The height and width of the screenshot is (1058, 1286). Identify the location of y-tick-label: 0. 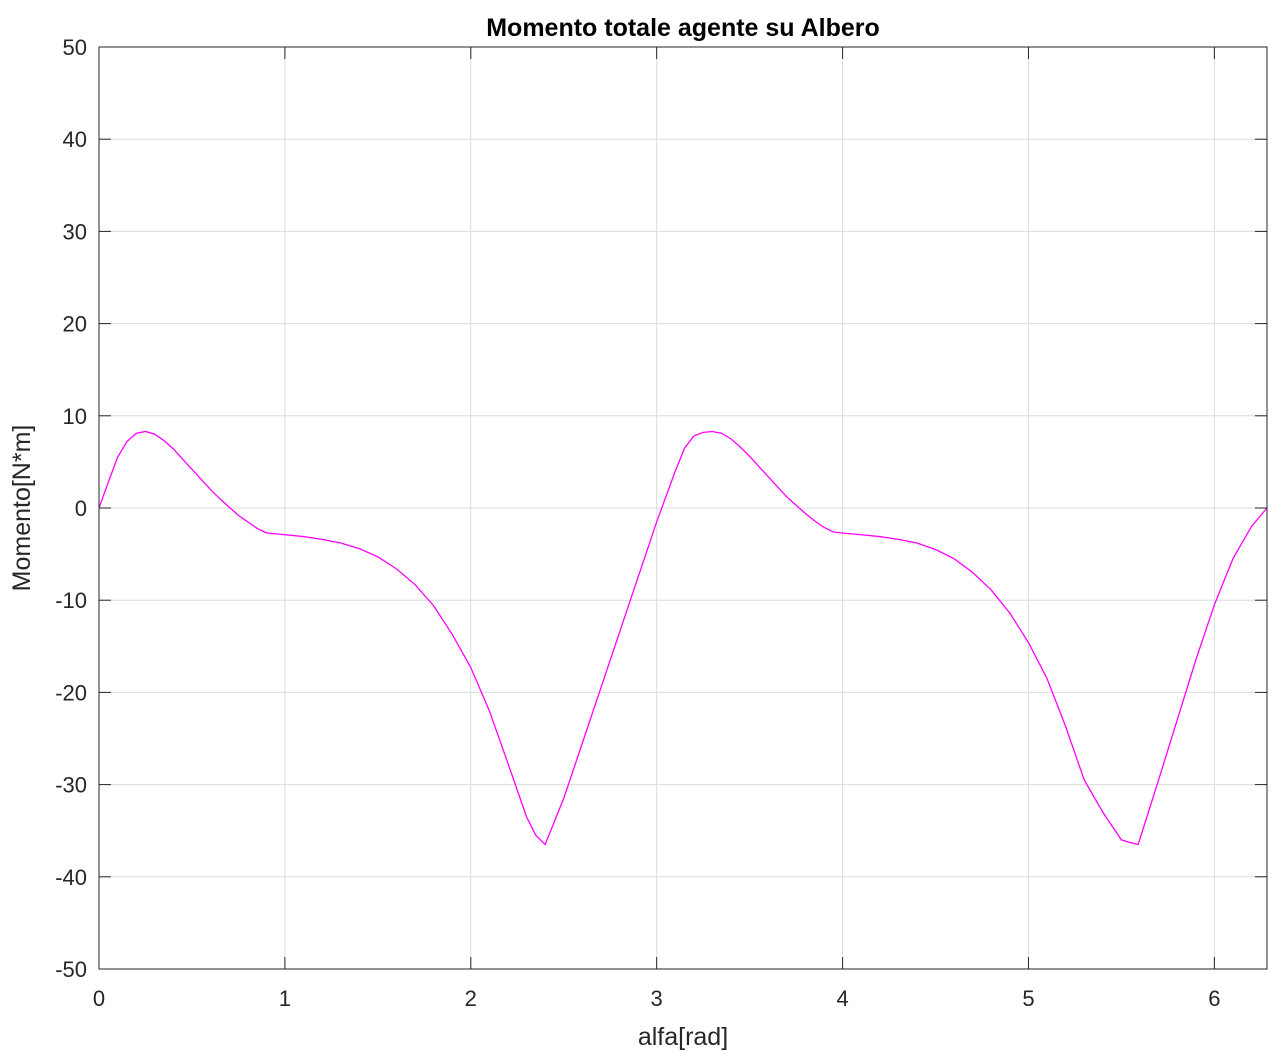
(81, 508).